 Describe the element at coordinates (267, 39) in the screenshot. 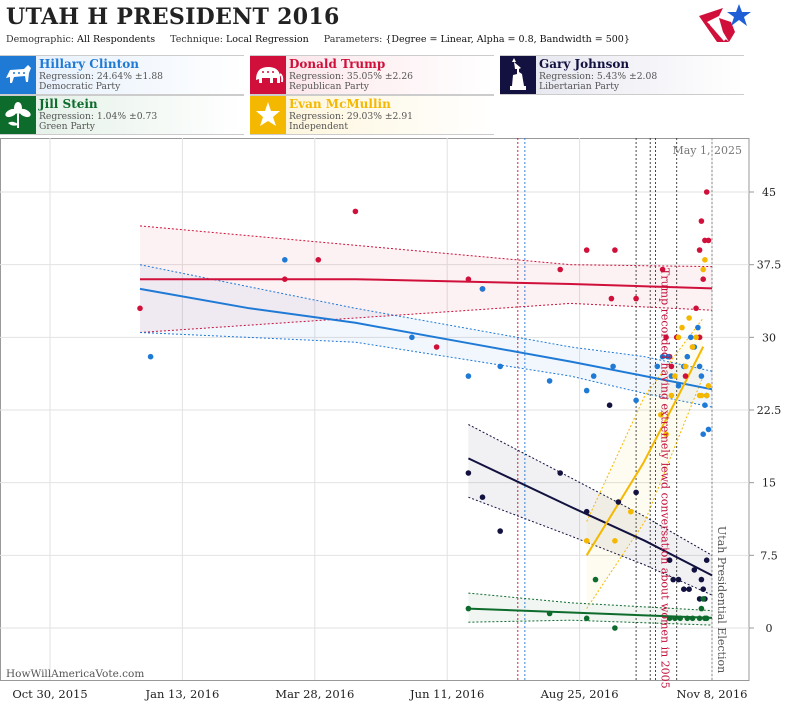

I see `technique-value: Local Regression` at that location.